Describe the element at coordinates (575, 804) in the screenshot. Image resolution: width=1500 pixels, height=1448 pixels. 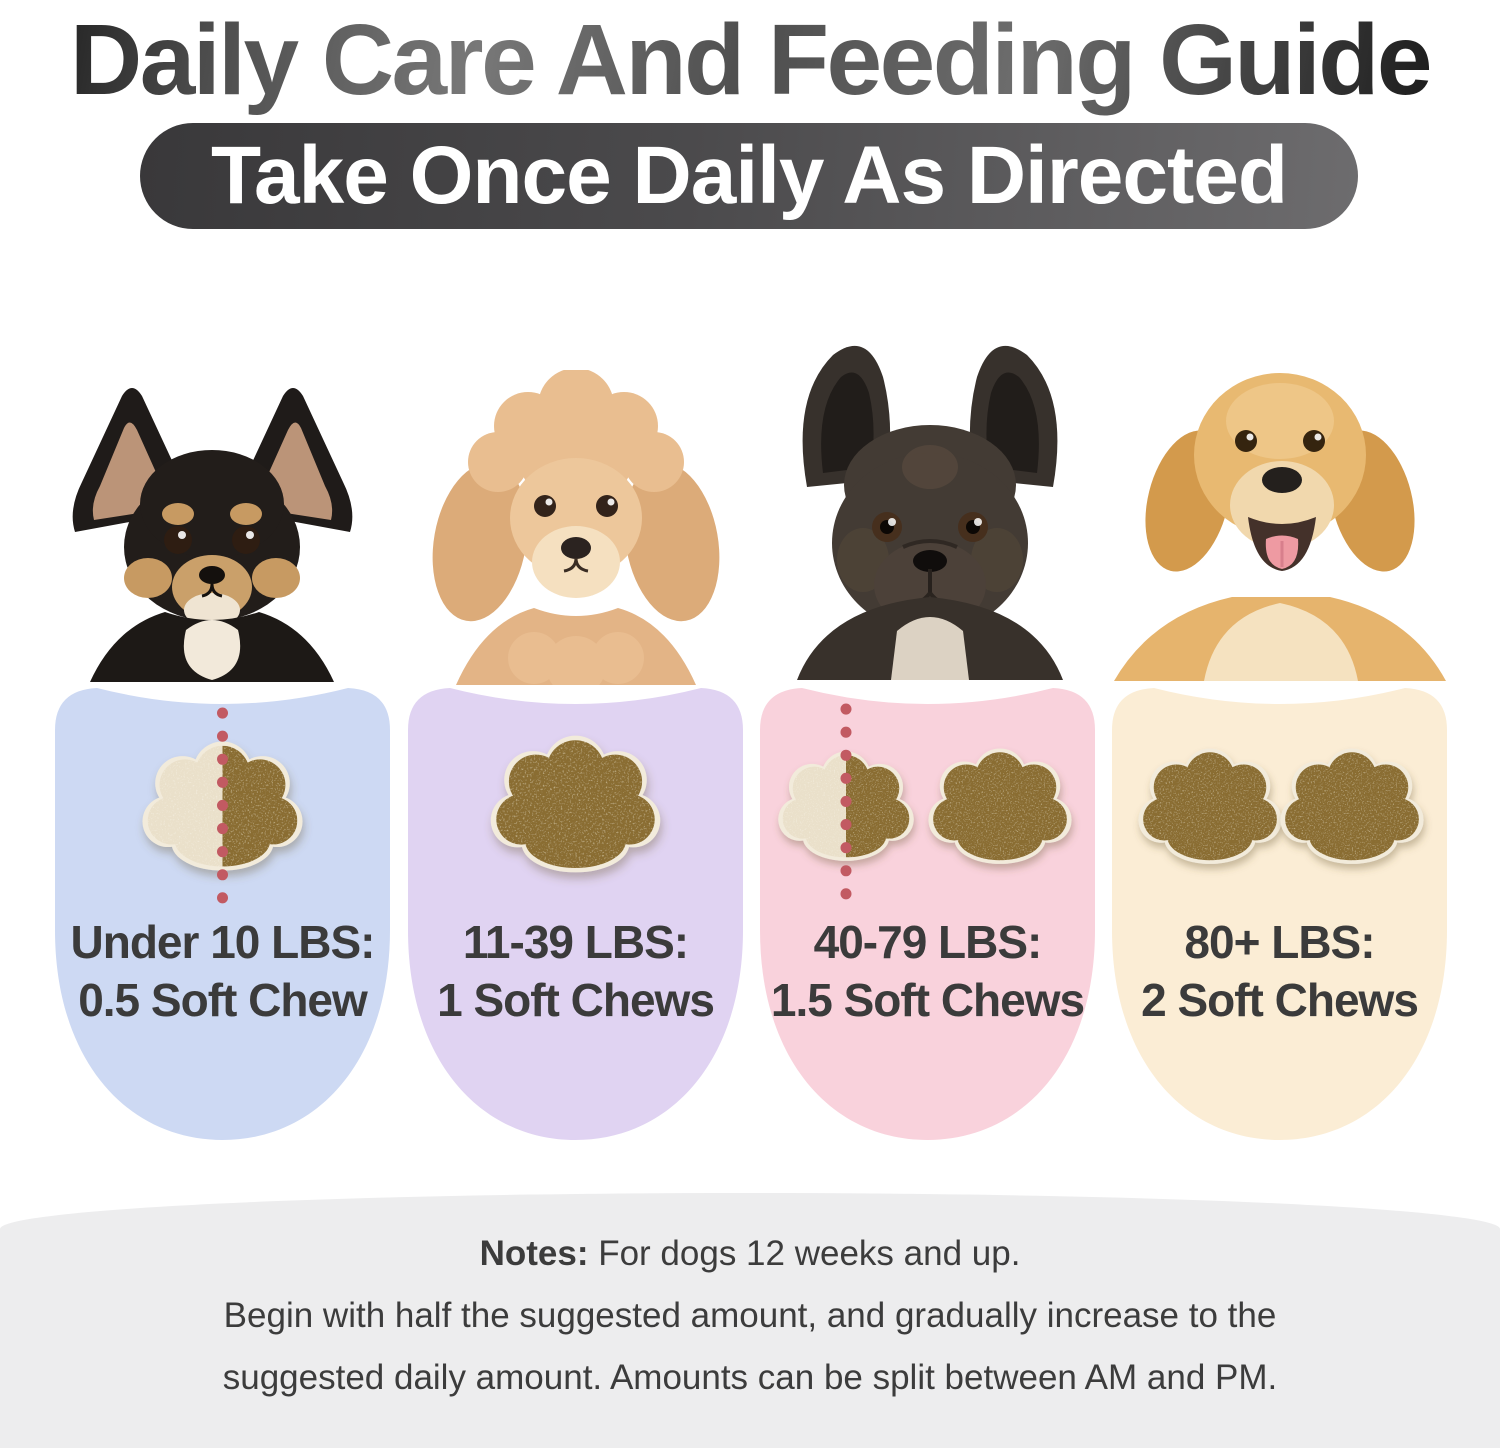
I see `paw-chew-icon` at that location.